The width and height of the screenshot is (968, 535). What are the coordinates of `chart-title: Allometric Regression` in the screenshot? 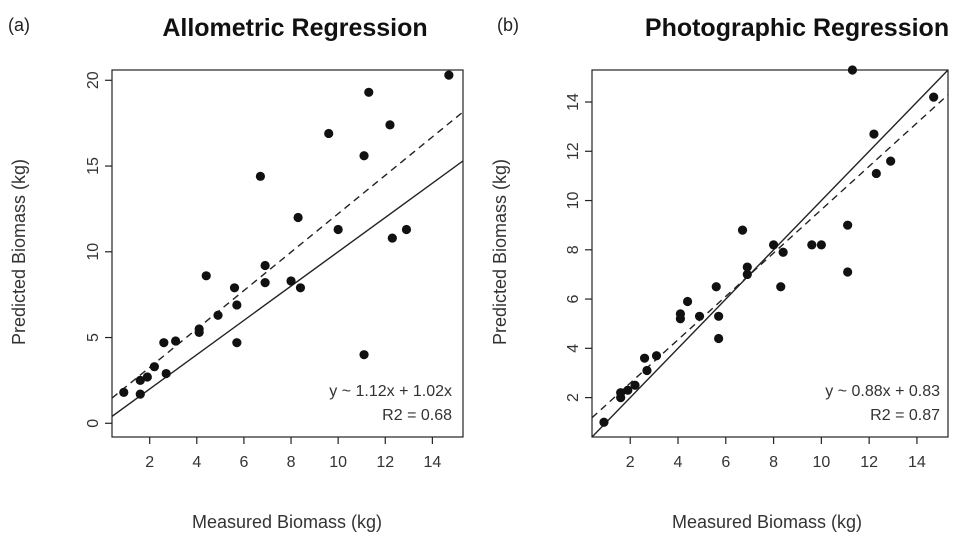 It's located at (294, 28).